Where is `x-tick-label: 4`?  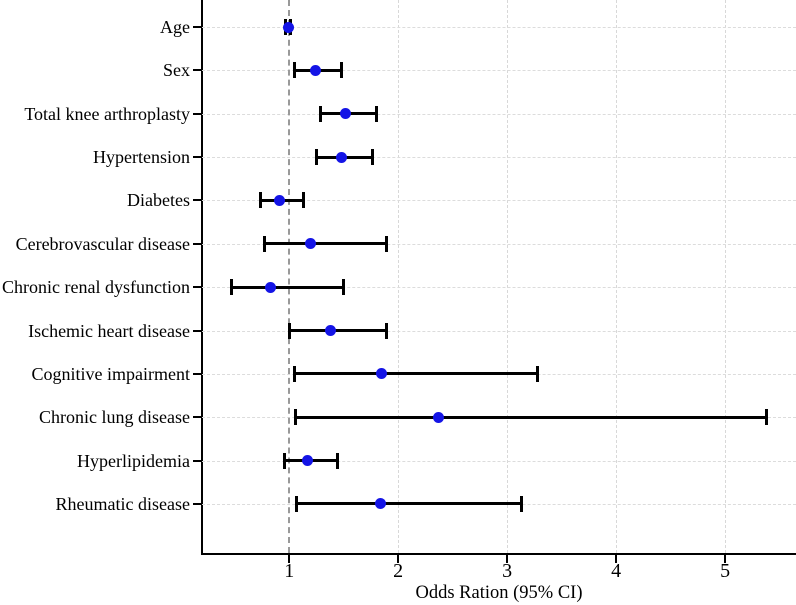
x-tick-label: 4 is located at coordinates (616, 571).